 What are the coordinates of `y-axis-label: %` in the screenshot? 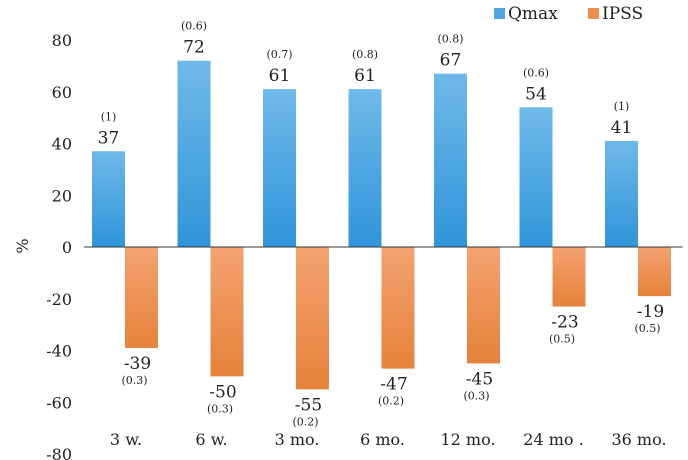 It's located at (22, 245).